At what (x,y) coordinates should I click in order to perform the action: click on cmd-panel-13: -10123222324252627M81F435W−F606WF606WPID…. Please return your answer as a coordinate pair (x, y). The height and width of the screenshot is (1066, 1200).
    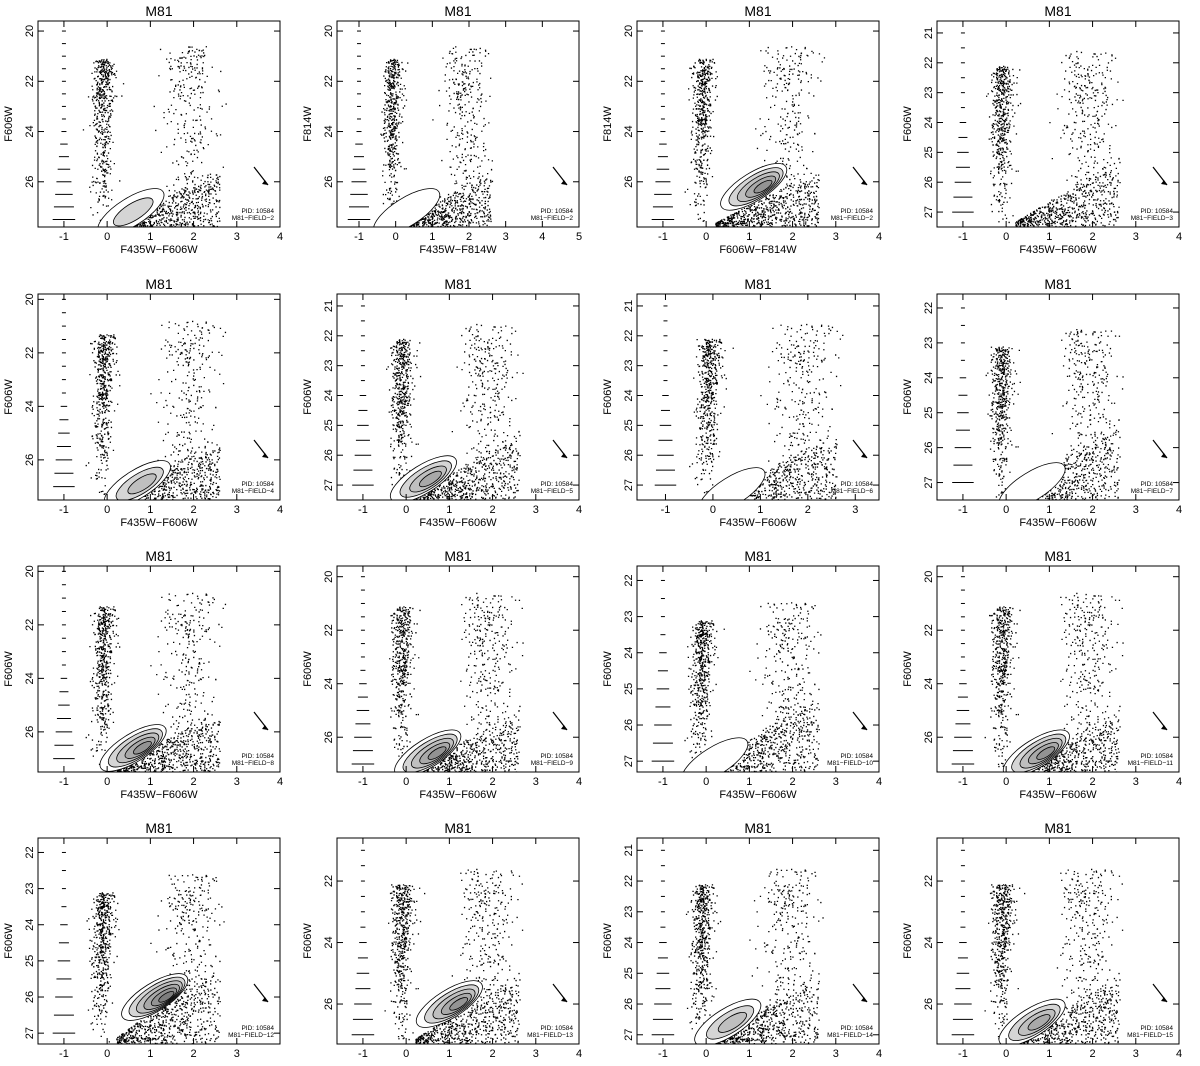
    Looking at the image, I should click on (142, 943).